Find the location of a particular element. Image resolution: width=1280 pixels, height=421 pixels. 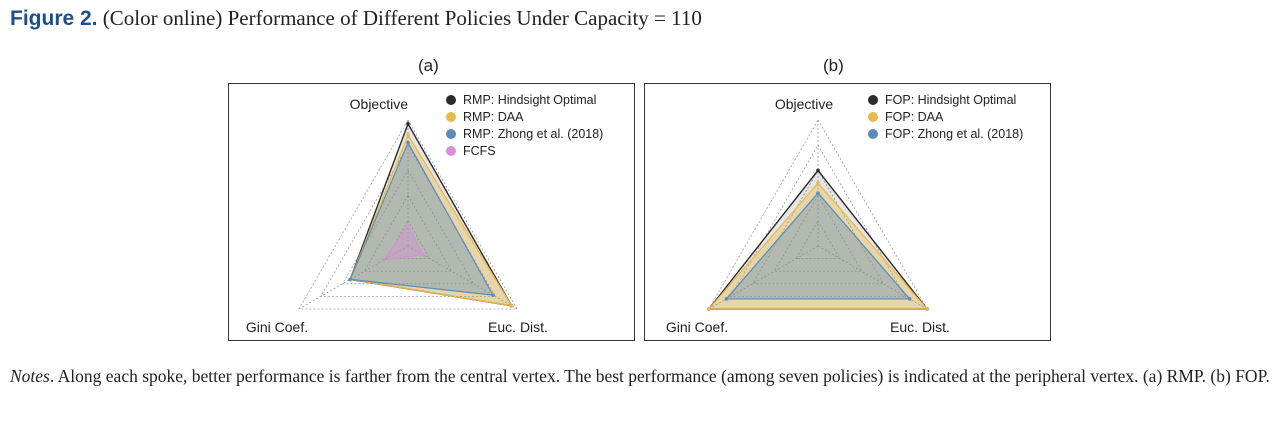

axis-label-b-1: Euc. Dist. is located at coordinates (920, 327).